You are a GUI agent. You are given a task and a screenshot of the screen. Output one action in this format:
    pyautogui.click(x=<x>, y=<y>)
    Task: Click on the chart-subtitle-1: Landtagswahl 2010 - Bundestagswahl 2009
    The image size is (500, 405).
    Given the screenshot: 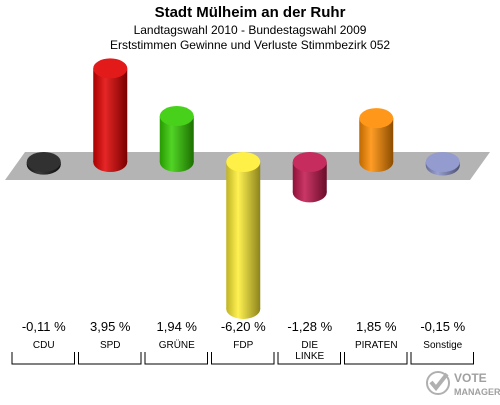 What is the action you would take?
    pyautogui.click(x=250, y=30)
    